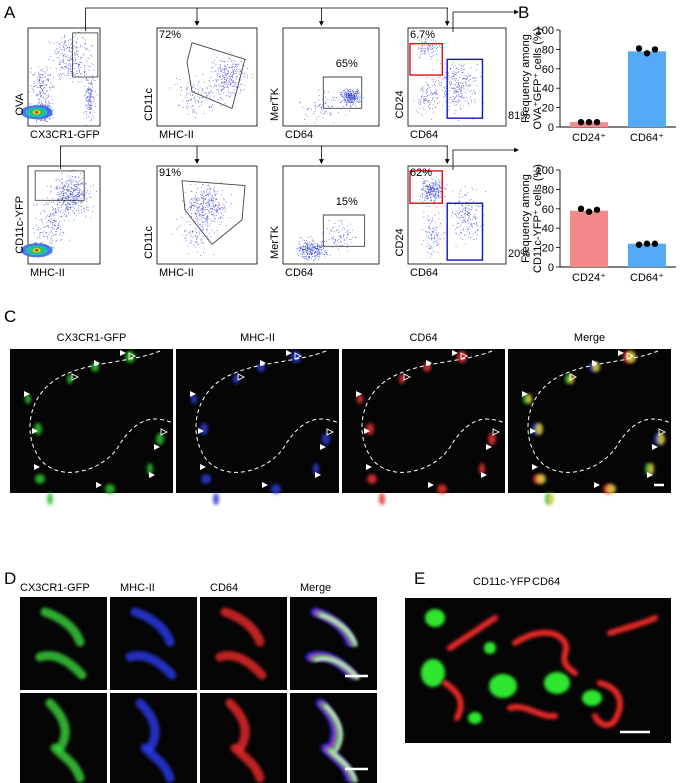 The height and width of the screenshot is (783, 686). I want to click on y-tick-label: 100, so click(545, 171).